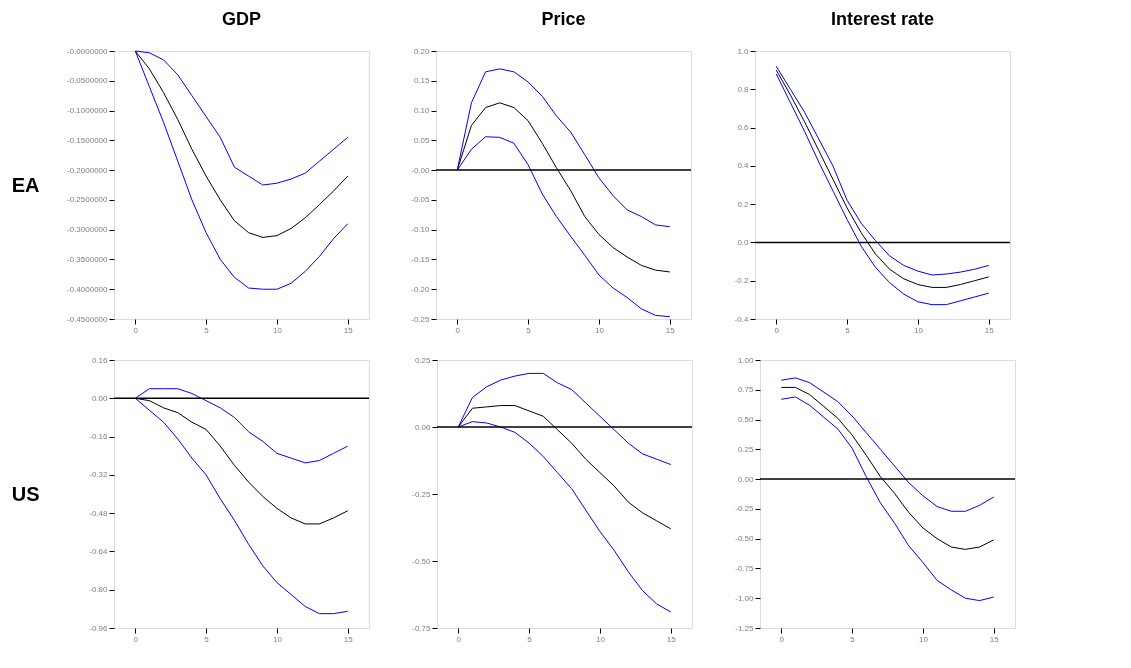 The height and width of the screenshot is (668, 1131). Describe the element at coordinates (88, 319) in the screenshot. I see `y-tick-label: -0.4500000` at that location.